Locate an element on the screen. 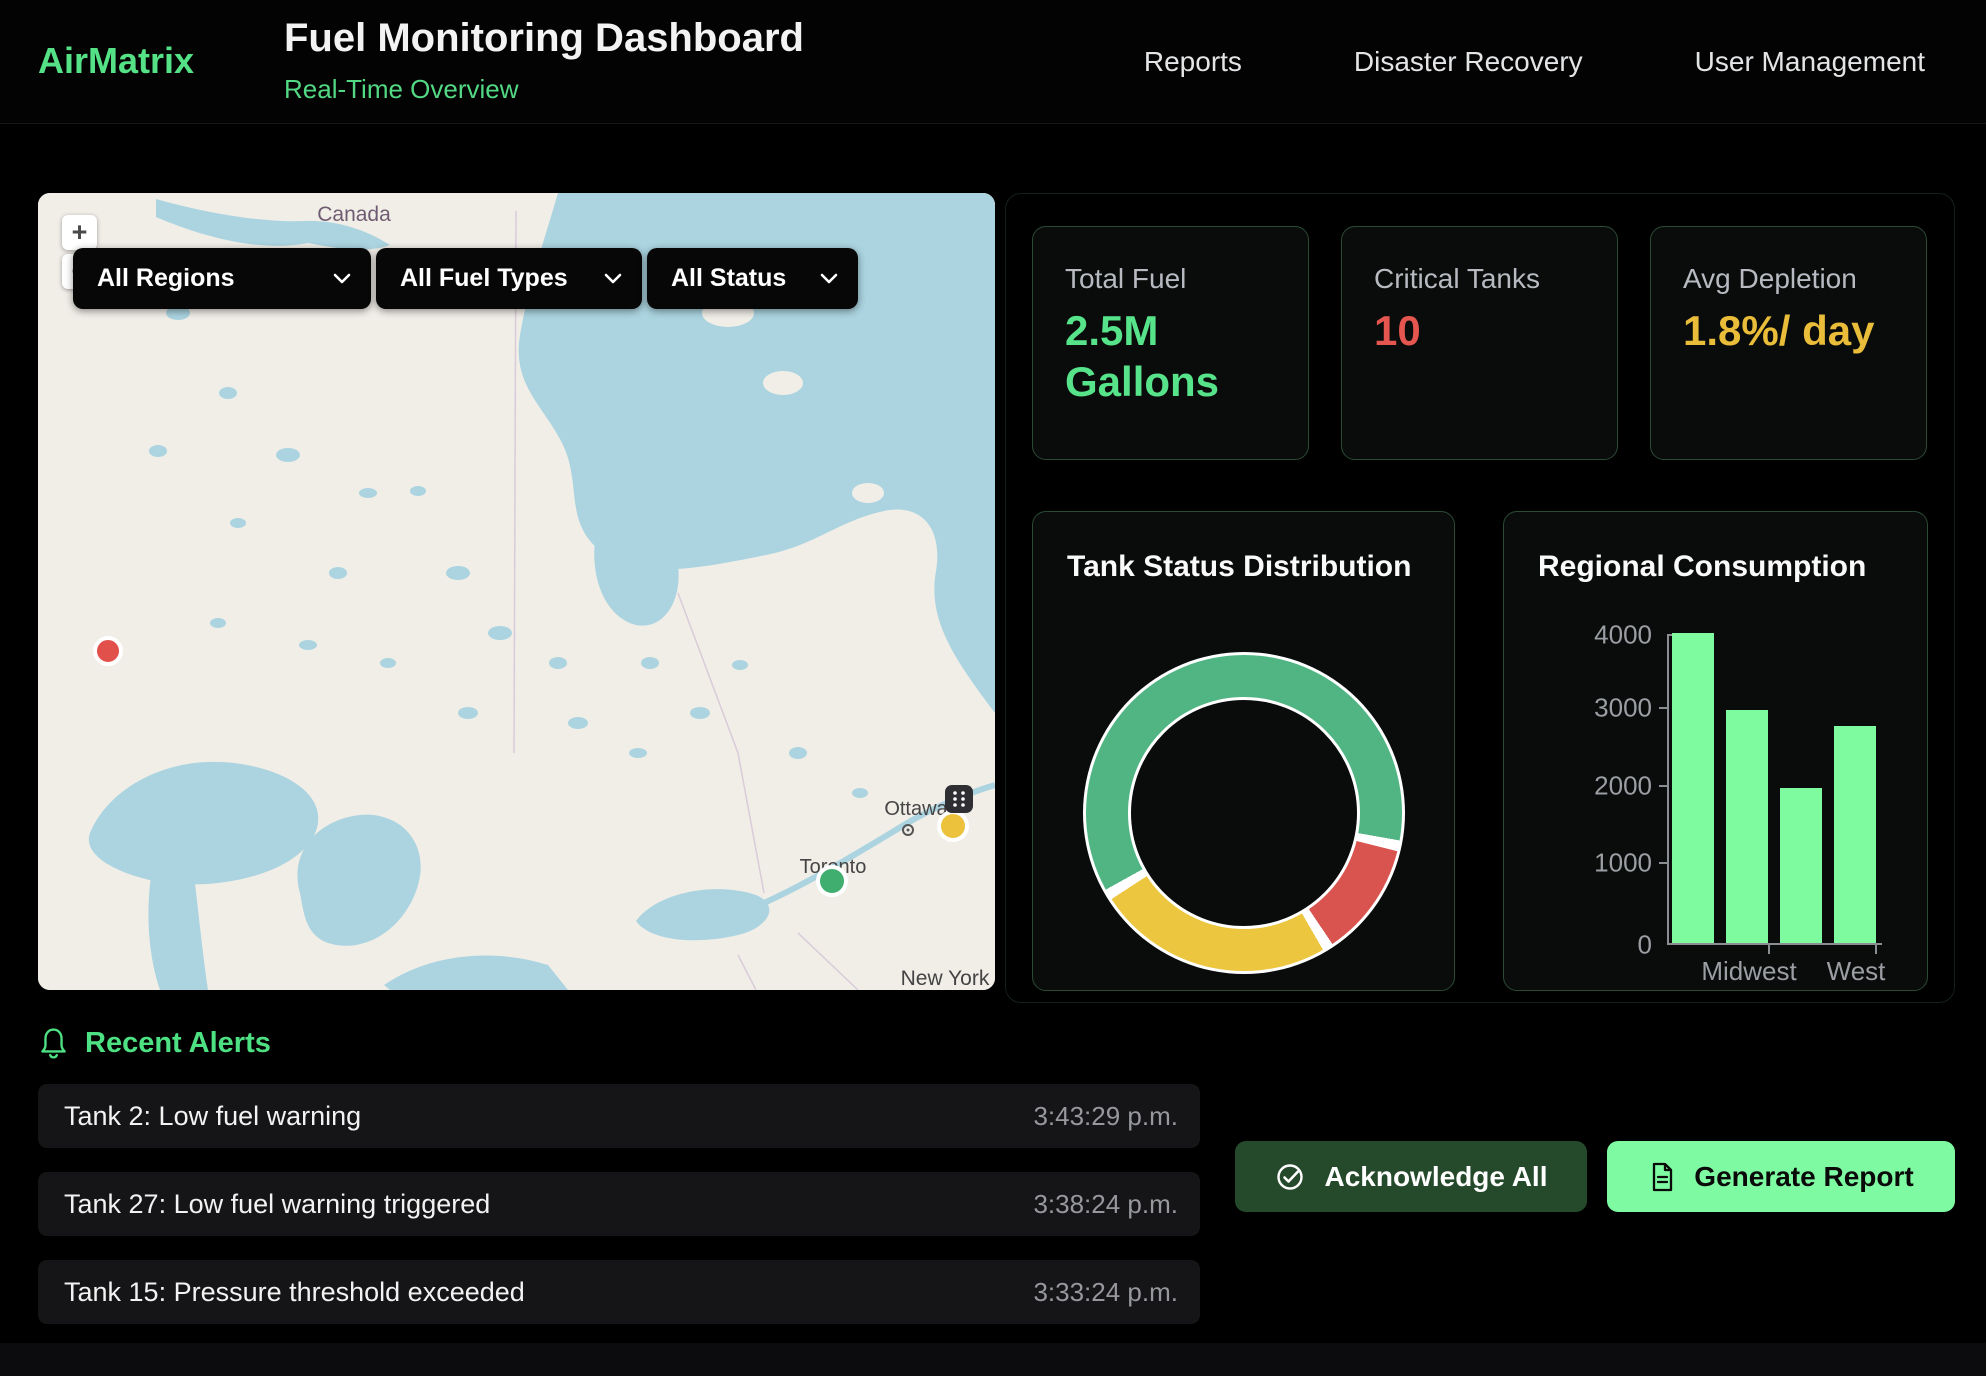 The height and width of the screenshot is (1376, 1986). generate-report-button: Generate Report is located at coordinates (1781, 1176).